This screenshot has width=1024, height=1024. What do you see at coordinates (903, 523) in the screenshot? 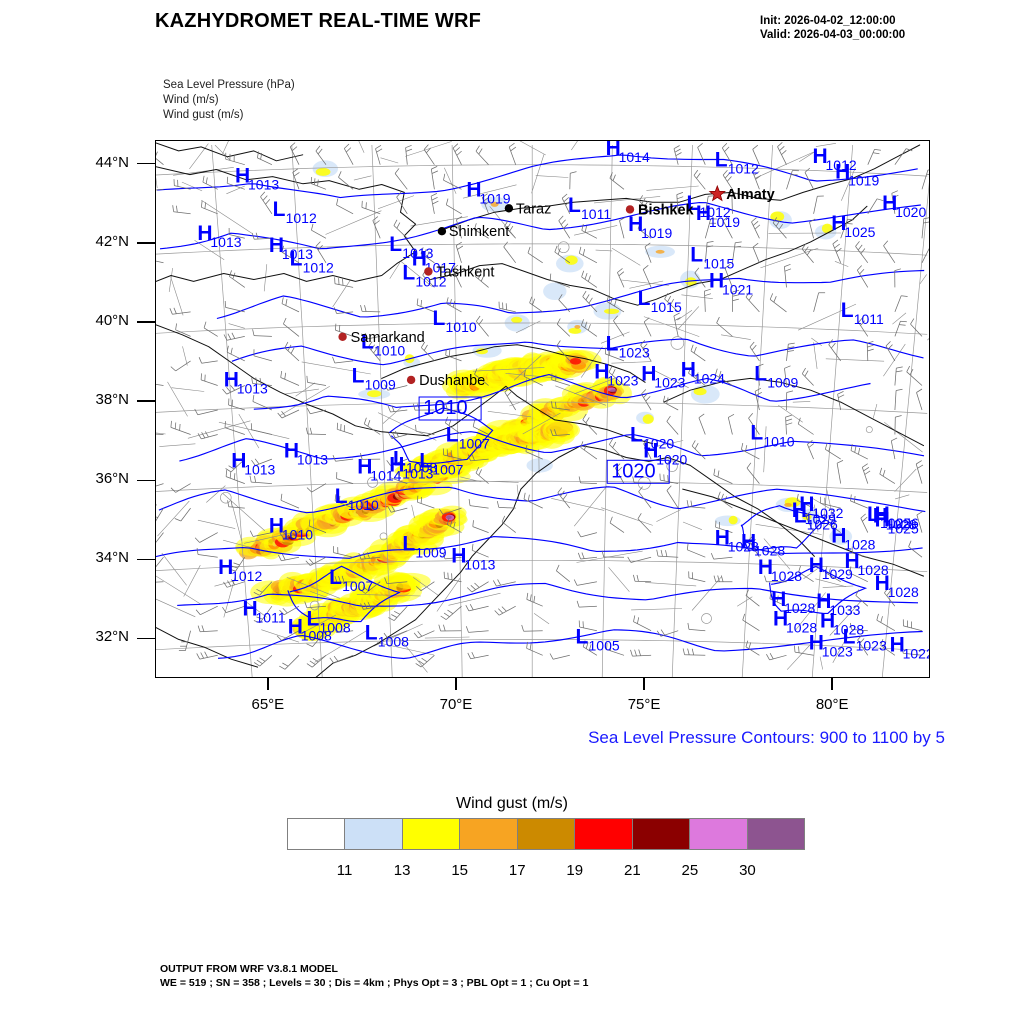
I see `pressure-value-60: 1026` at bounding box center [903, 523].